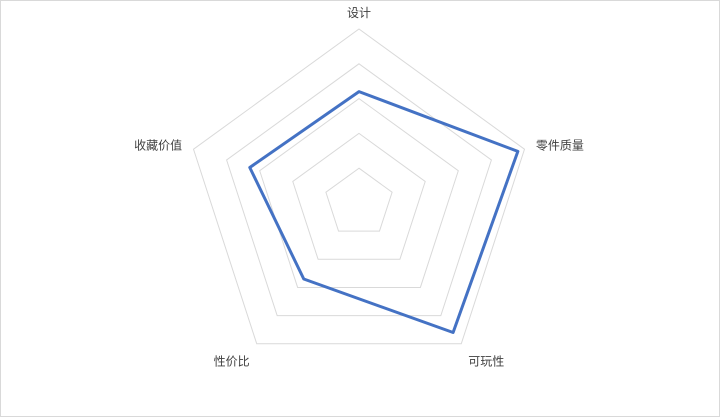 This screenshot has height=417, width=720. Describe the element at coordinates (232, 362) in the screenshot. I see `axis-label-3: 性价比` at that location.